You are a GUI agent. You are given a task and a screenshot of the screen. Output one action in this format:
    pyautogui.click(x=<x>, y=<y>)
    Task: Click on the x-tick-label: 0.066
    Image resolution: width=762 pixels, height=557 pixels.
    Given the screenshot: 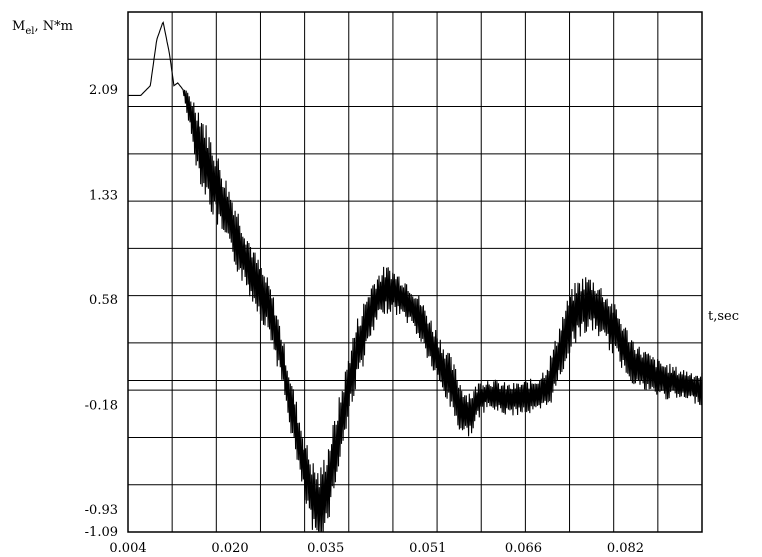 What is the action you would take?
    pyautogui.click(x=523, y=548)
    